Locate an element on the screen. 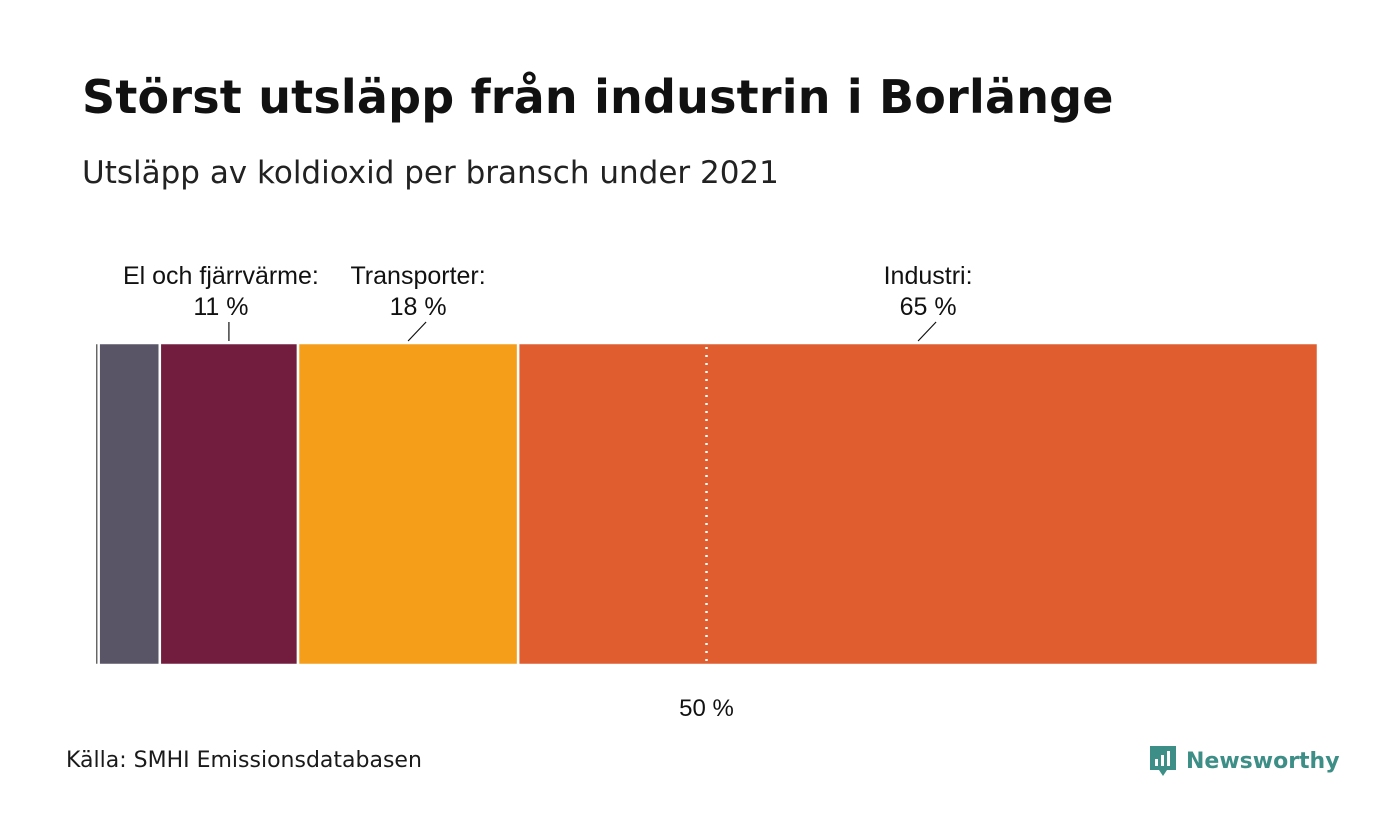  leader-line-industri is located at coordinates (927, 331).